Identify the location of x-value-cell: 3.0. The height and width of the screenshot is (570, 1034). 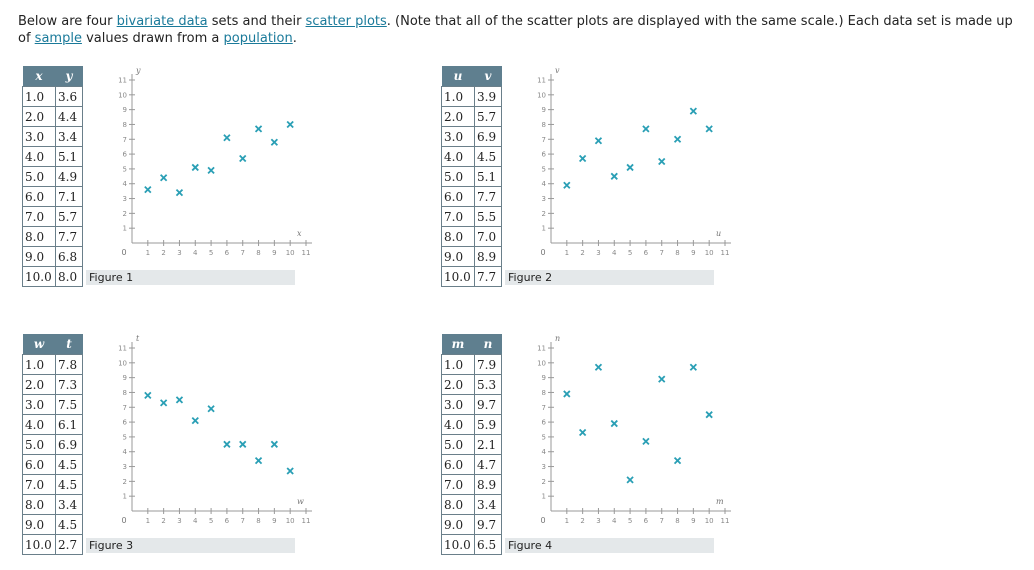
(458, 404).